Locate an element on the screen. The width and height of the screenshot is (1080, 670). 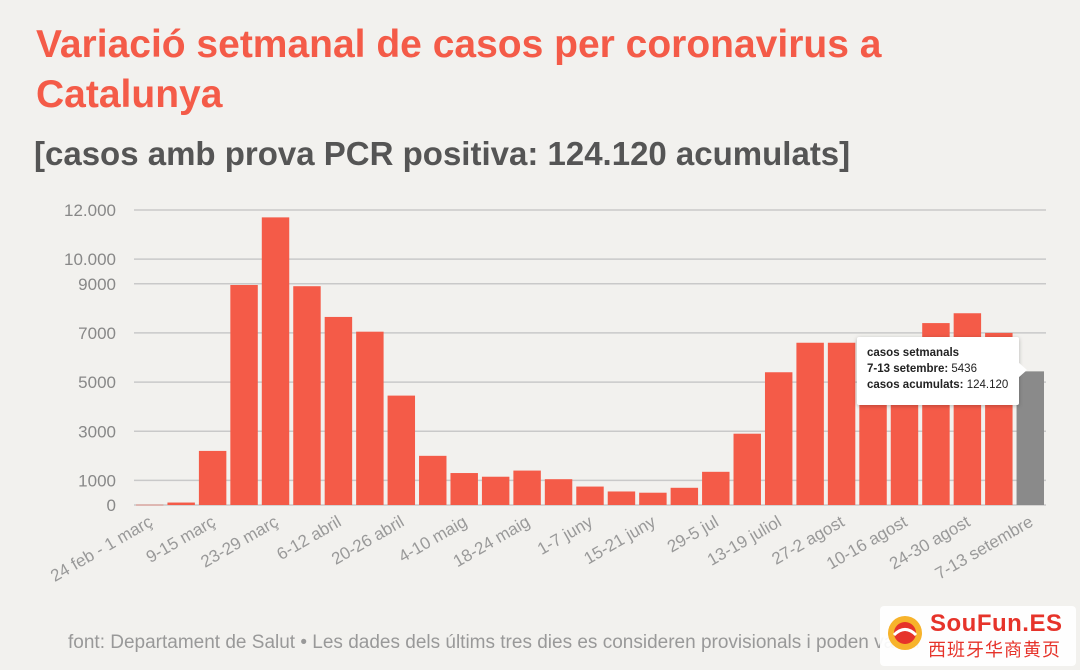
tooltip-cumulative-label: casos acumulats: is located at coordinates (915, 385).